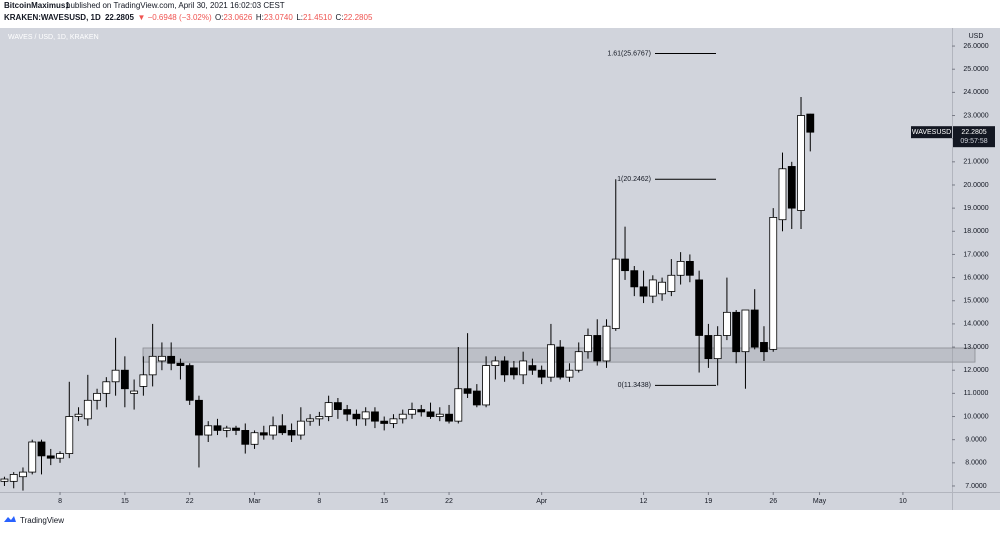 The image size is (1000, 533). I want to click on y-tick-label: 13.0000, so click(975, 347).